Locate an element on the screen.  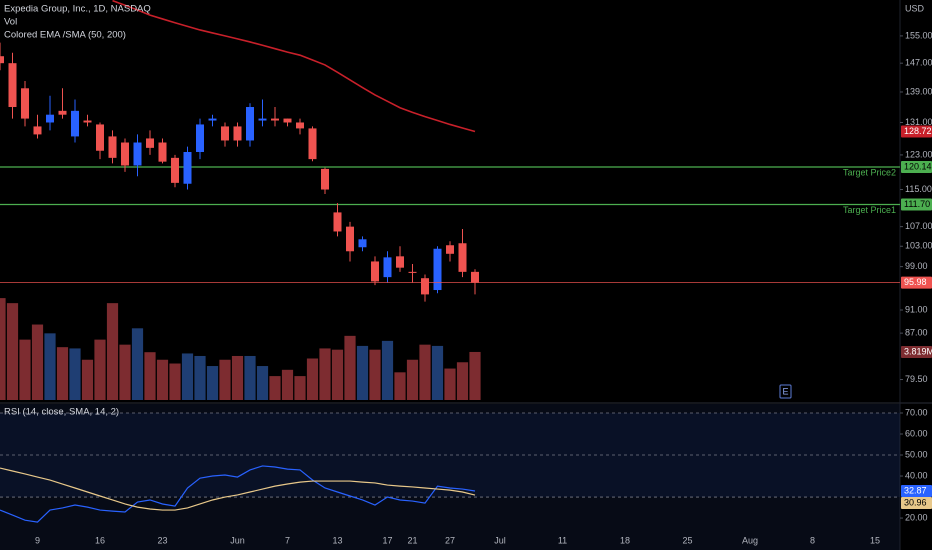
y-tick-label: 91.00 is located at coordinates (916, 309).